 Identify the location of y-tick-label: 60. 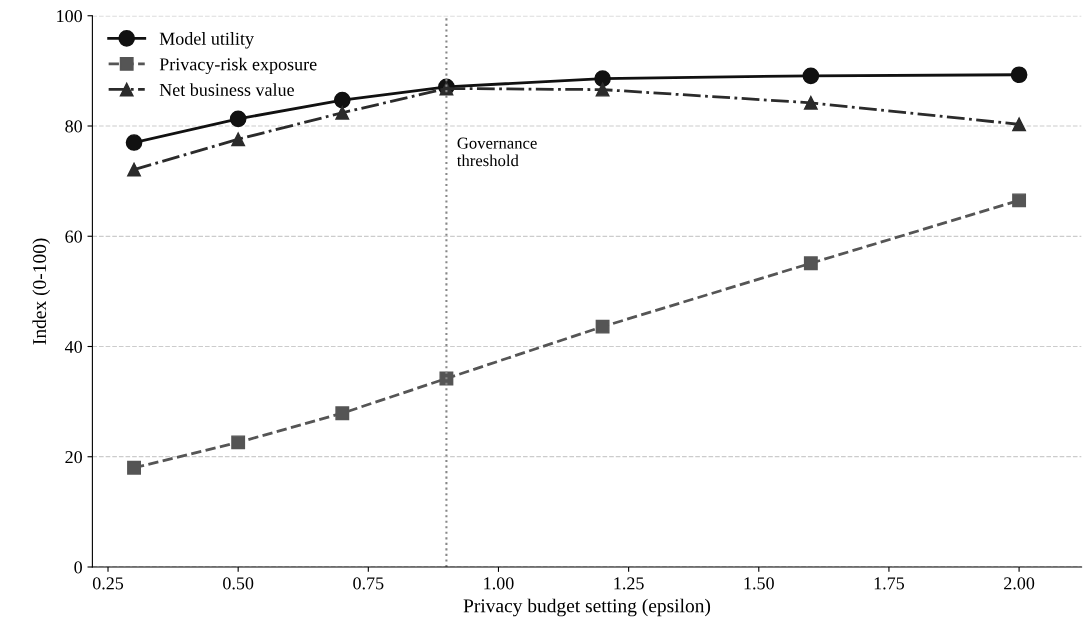
(73, 236).